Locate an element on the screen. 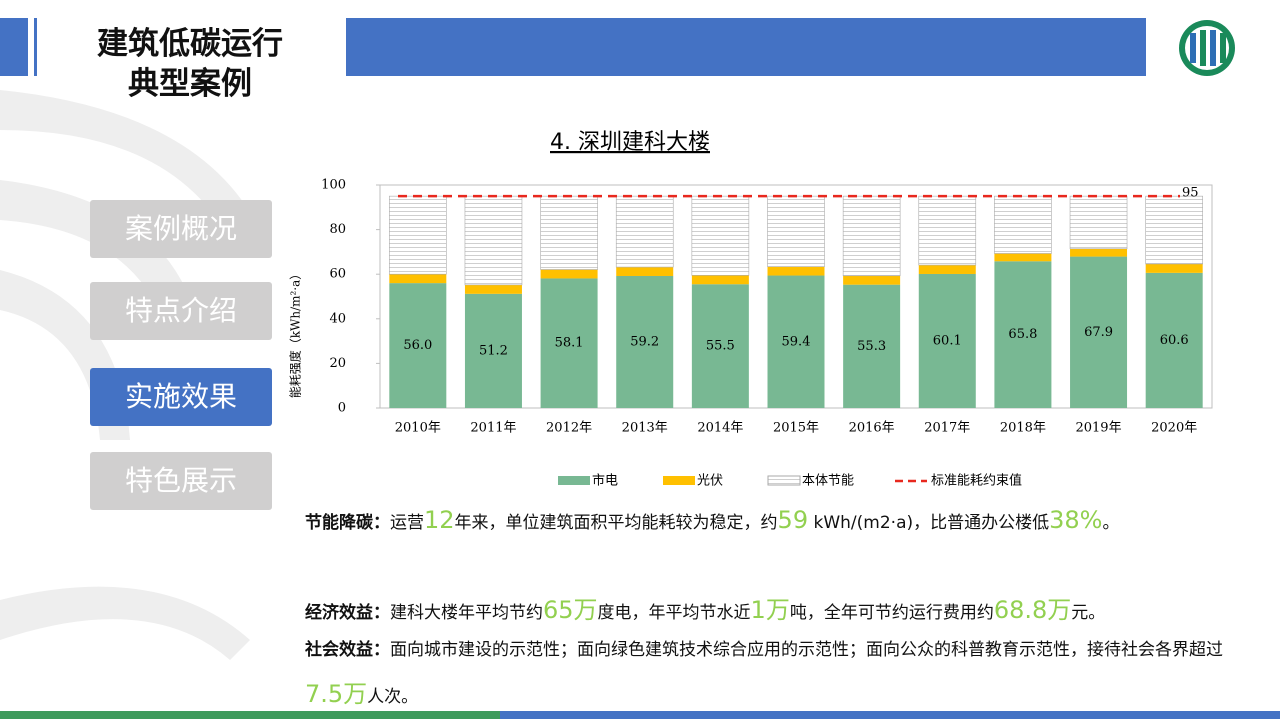  menu-item: 特色展示 is located at coordinates (181, 481).